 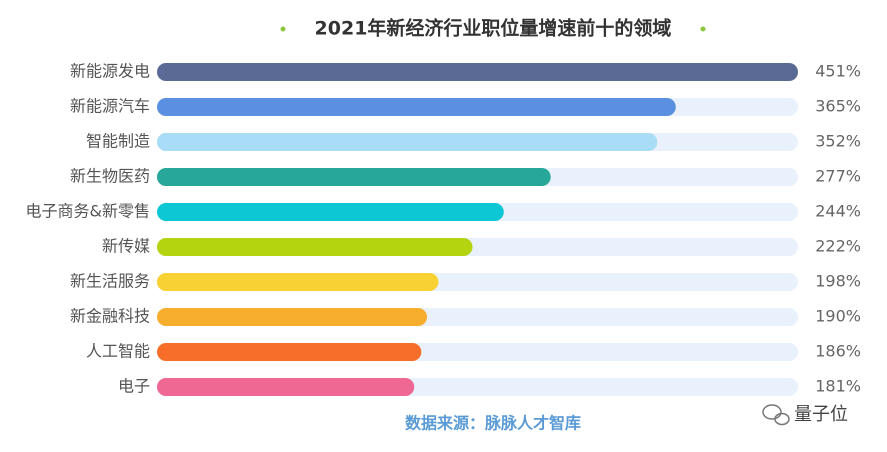 I want to click on category-label: 新能源发电, so click(x=110, y=71).